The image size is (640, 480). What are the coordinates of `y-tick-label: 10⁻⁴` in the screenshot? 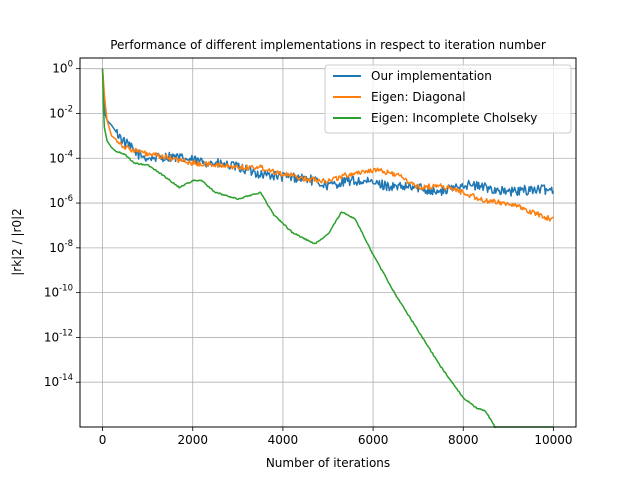 It's located at (61, 157).